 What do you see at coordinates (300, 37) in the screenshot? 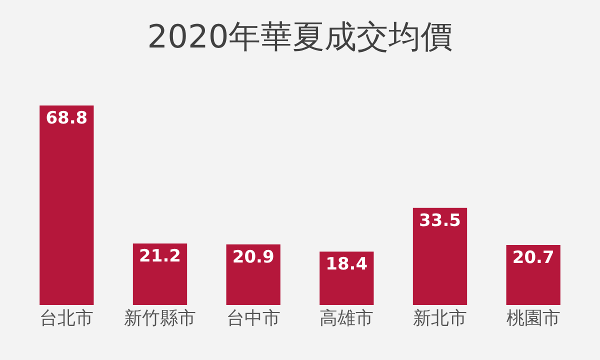
I see `chart-title: 2020年華夏成交均價` at bounding box center [300, 37].